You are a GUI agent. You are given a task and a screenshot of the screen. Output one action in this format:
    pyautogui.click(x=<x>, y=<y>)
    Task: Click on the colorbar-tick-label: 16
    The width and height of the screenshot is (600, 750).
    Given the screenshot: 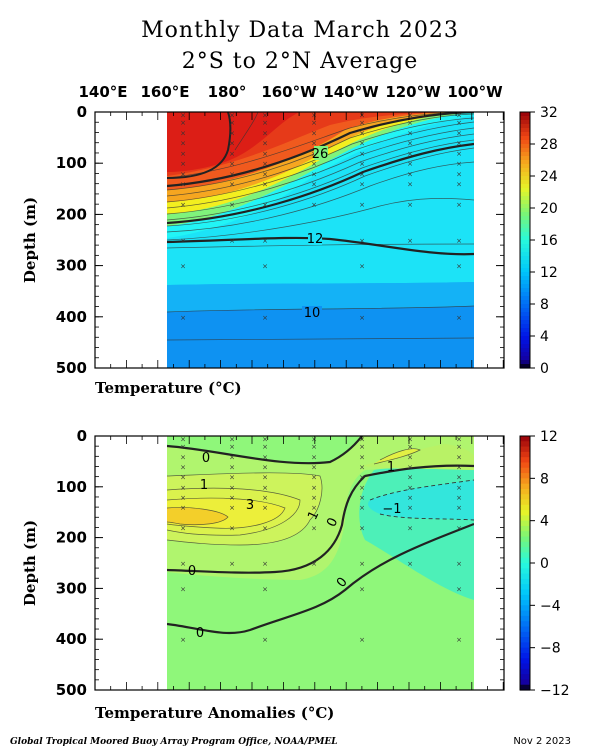 What is the action you would take?
    pyautogui.click(x=549, y=241)
    